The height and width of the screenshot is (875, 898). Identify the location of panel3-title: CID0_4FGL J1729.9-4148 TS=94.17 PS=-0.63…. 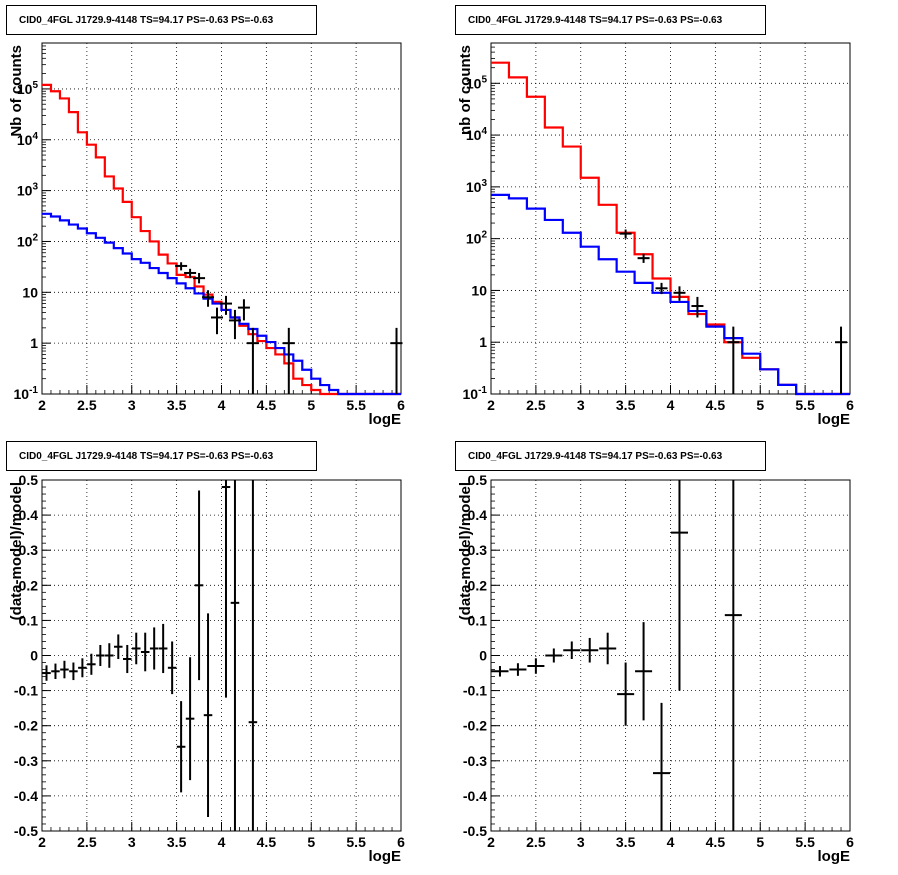
(161, 456).